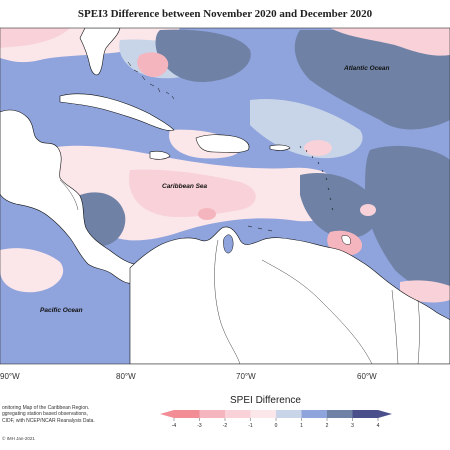  Describe the element at coordinates (352, 426) in the screenshot. I see `legend-tick-label: 3` at that location.